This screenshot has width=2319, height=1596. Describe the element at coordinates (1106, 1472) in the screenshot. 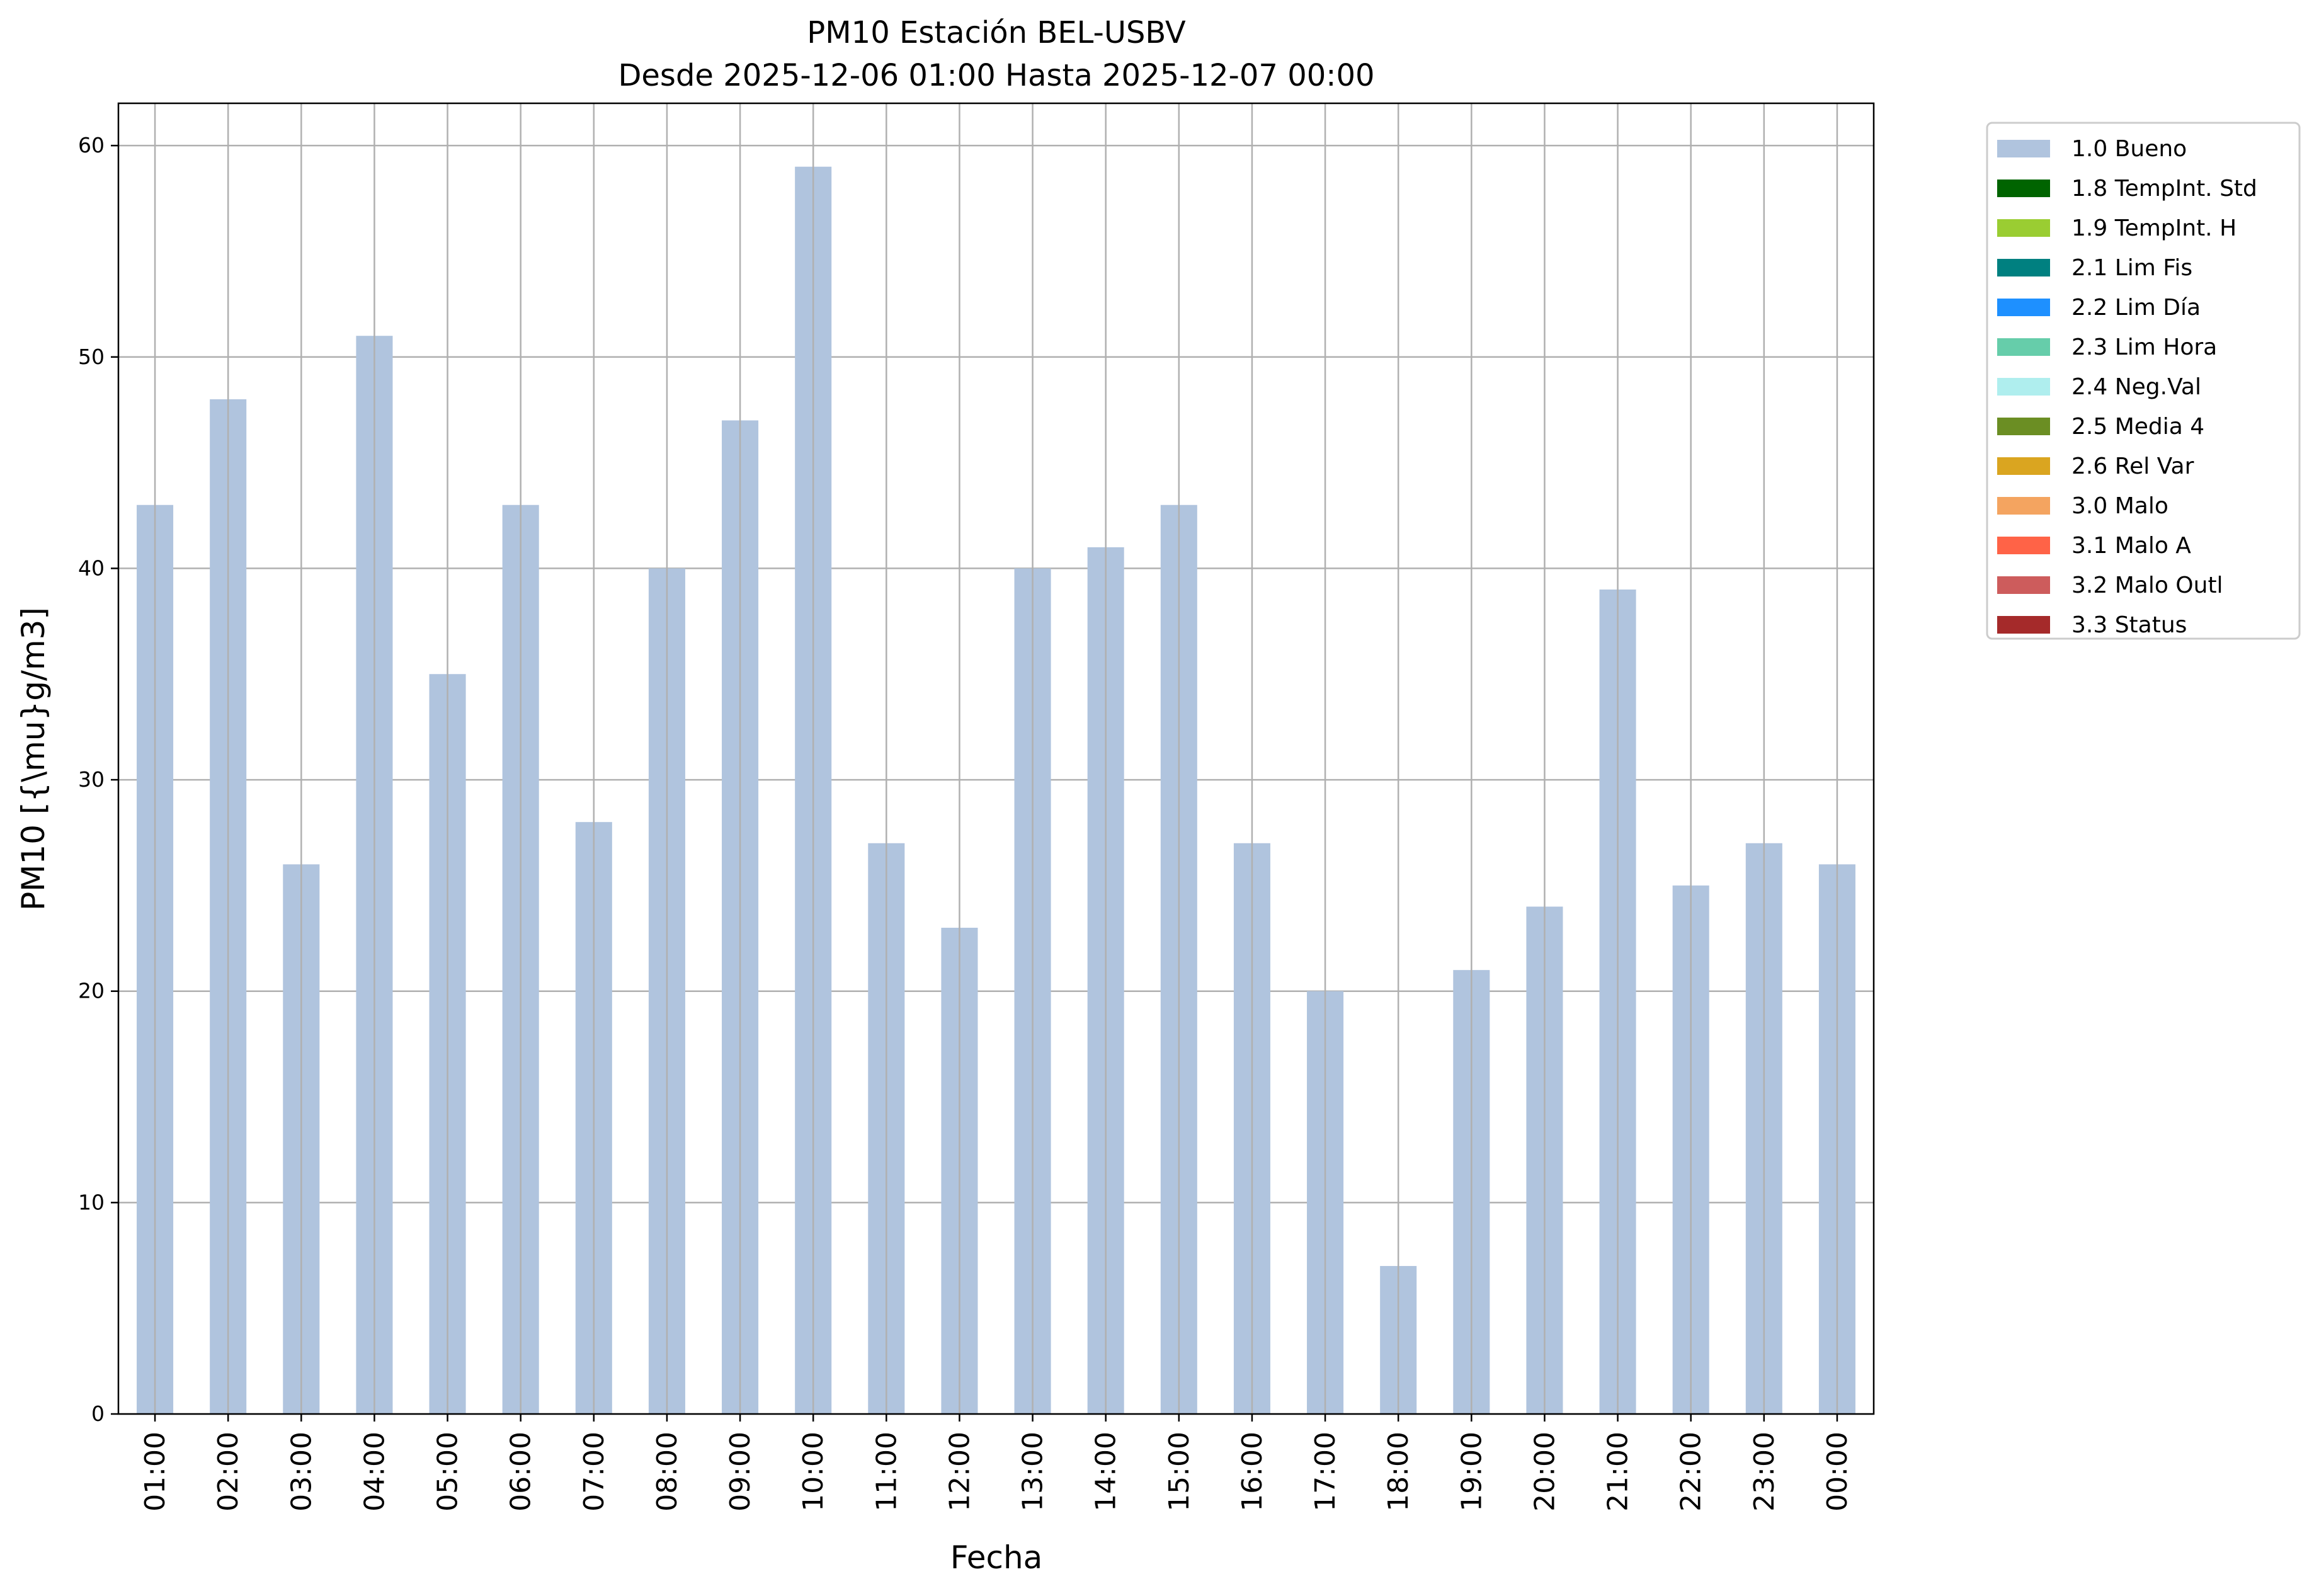

I see `x-tick-label: 14:00` at that location.